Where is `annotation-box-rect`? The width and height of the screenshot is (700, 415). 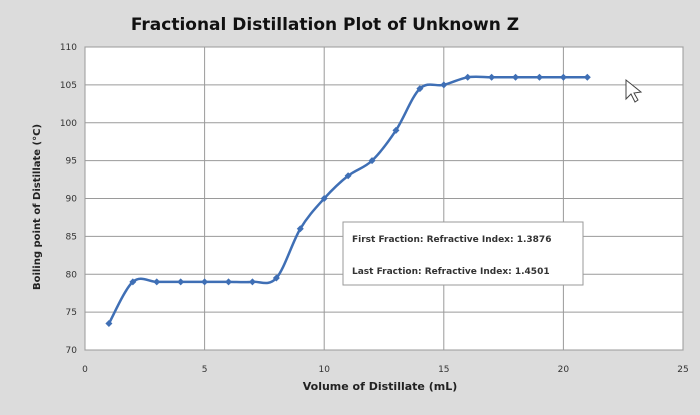 annotation-box-rect is located at coordinates (463, 253).